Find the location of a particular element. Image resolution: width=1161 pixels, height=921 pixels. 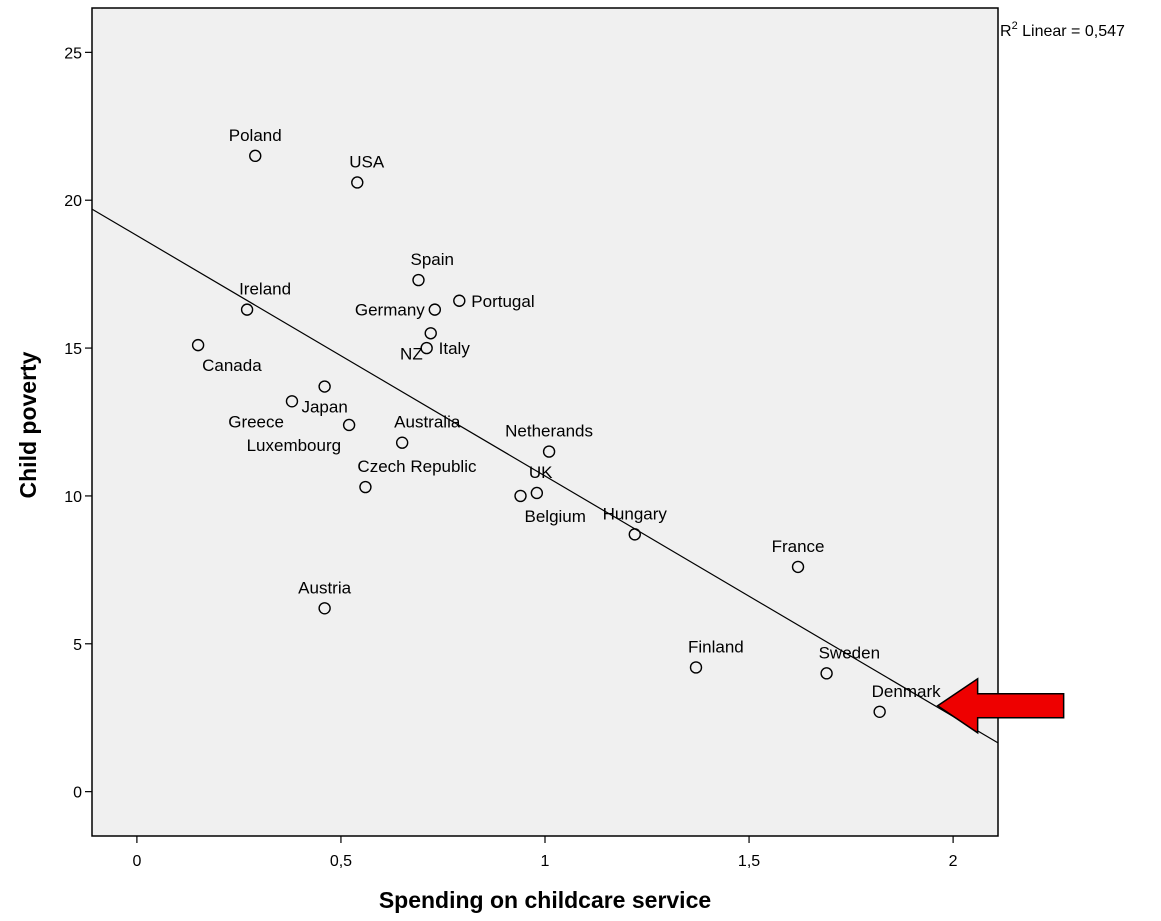

point-label: Poland is located at coordinates (255, 135).